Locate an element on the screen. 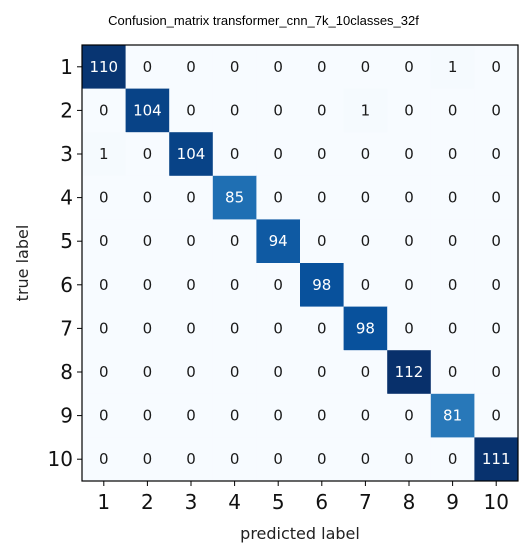 The height and width of the screenshot is (553, 527). cell-value-label: 111 is located at coordinates (496, 459).